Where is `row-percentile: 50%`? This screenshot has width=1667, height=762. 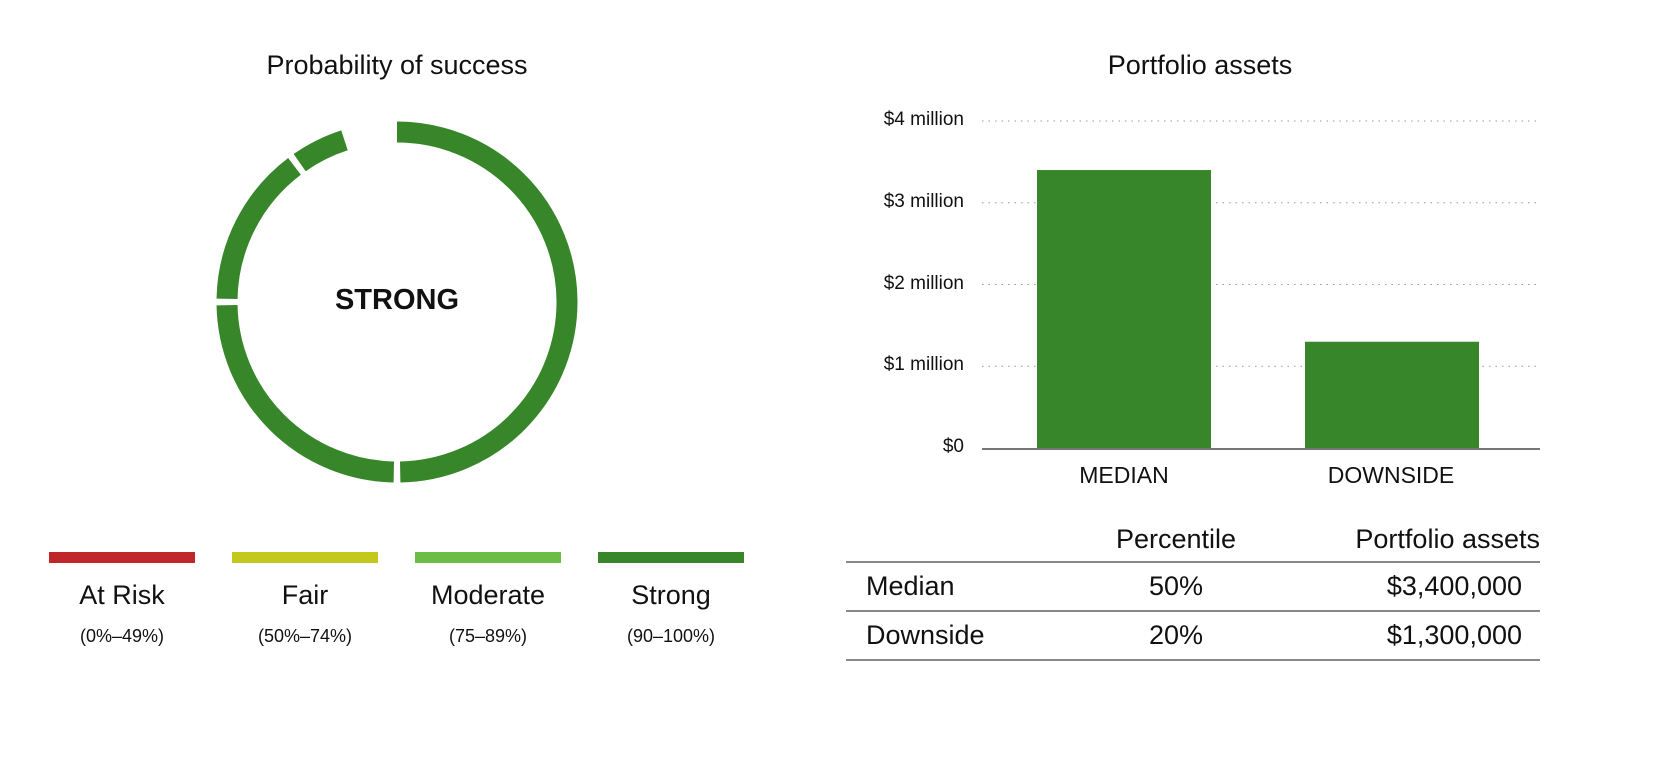 row-percentile: 50% is located at coordinates (1176, 587).